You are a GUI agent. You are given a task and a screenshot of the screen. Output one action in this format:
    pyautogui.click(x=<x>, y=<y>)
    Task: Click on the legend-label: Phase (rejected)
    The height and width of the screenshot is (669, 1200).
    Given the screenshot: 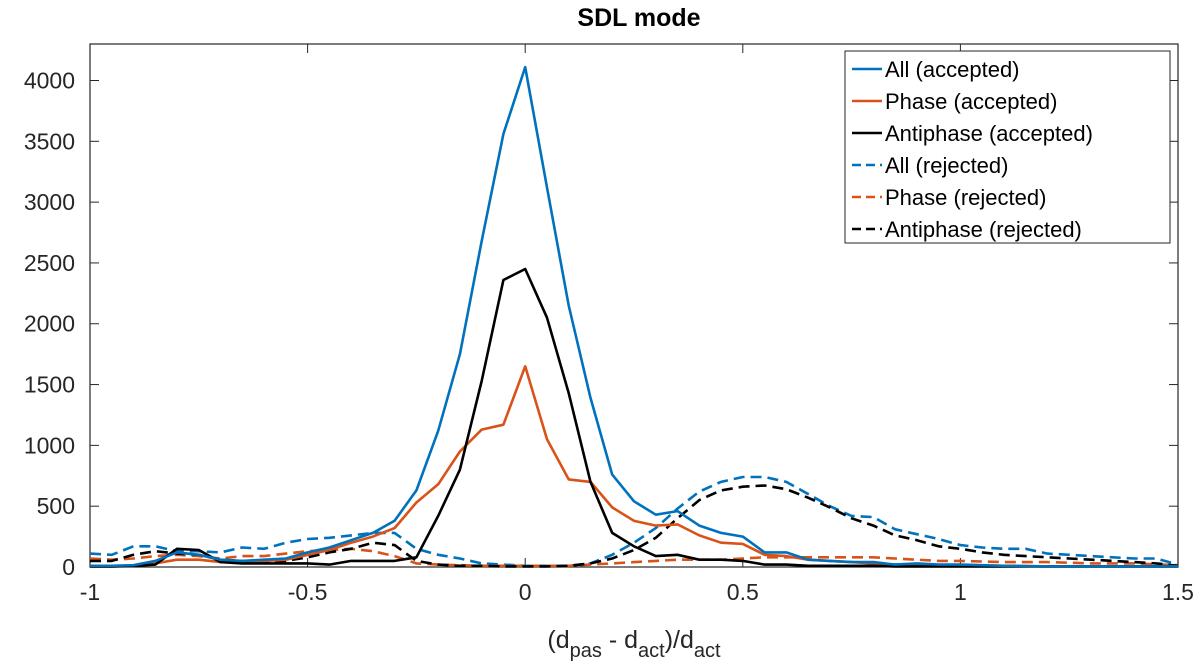 What is the action you would take?
    pyautogui.click(x=965, y=197)
    